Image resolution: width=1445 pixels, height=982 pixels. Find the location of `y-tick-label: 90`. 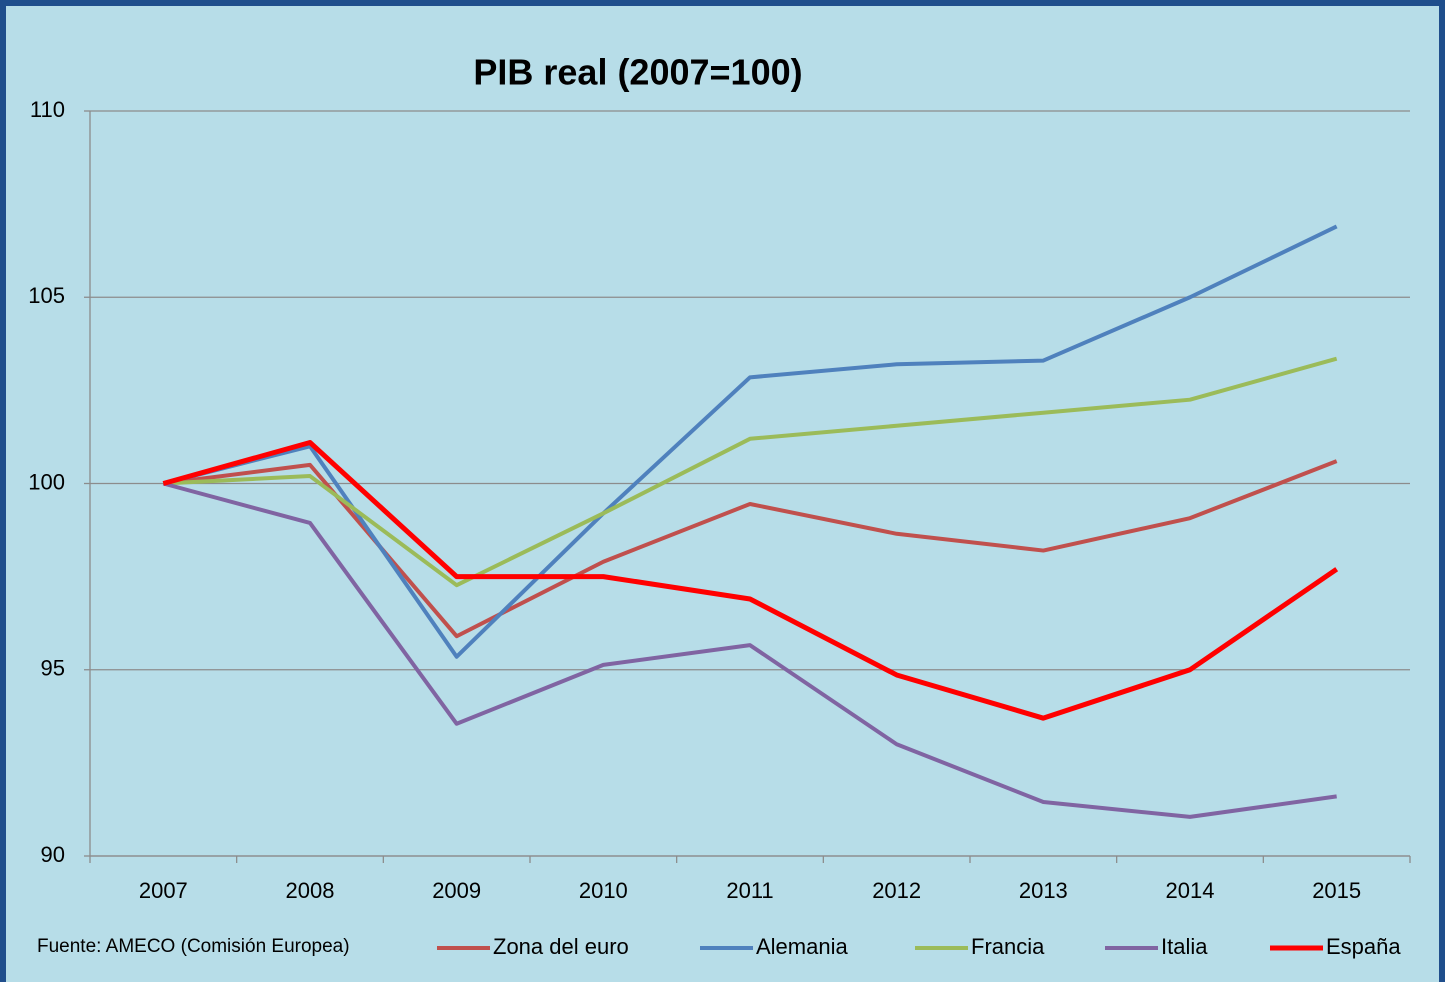

y-tick-label: 90 is located at coordinates (53, 854).